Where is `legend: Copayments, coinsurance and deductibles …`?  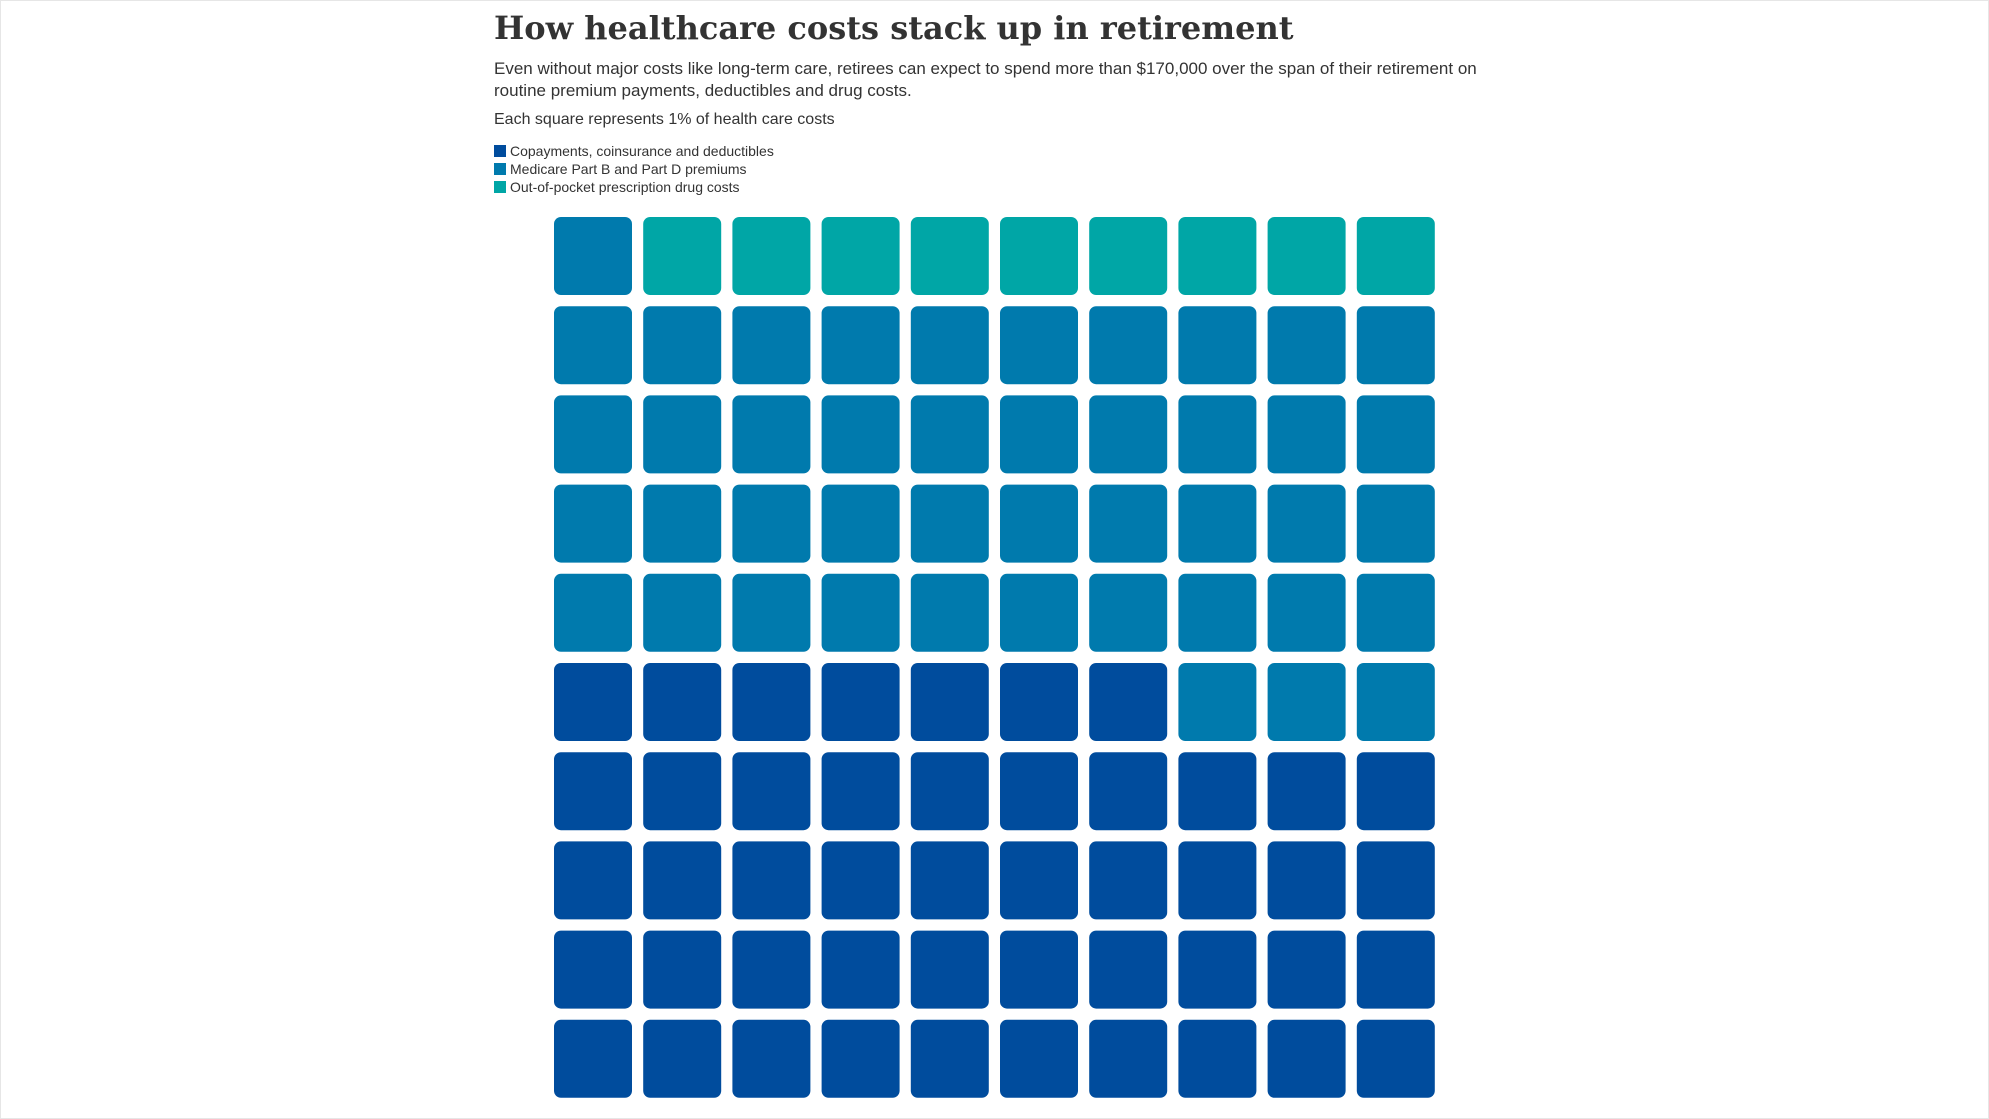
legend: Copayments, coinsurance and deductibles … is located at coordinates (999, 169).